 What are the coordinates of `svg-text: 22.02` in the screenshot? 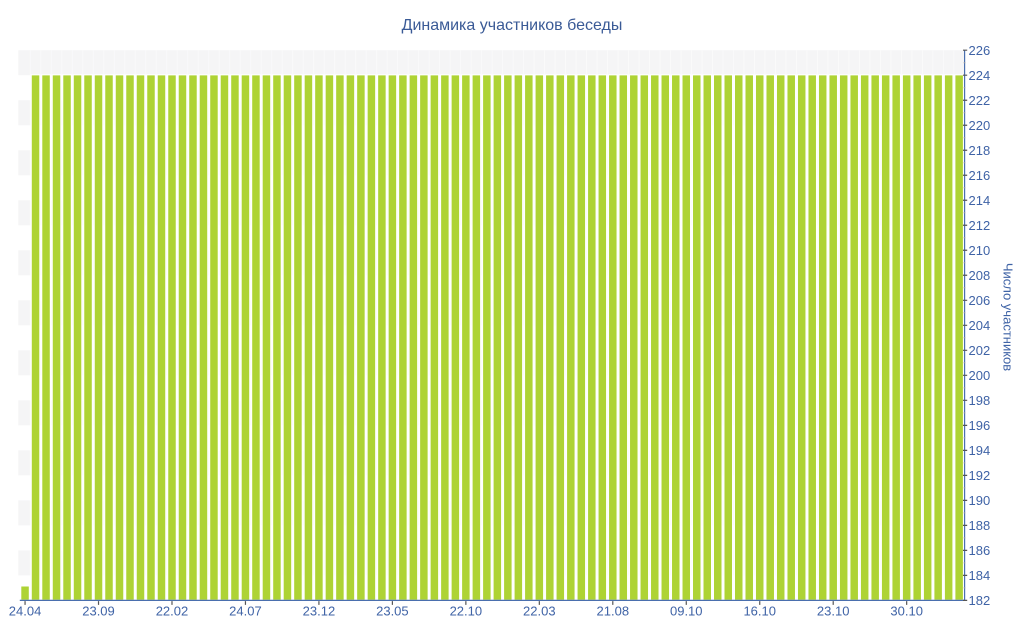 It's located at (172, 610).